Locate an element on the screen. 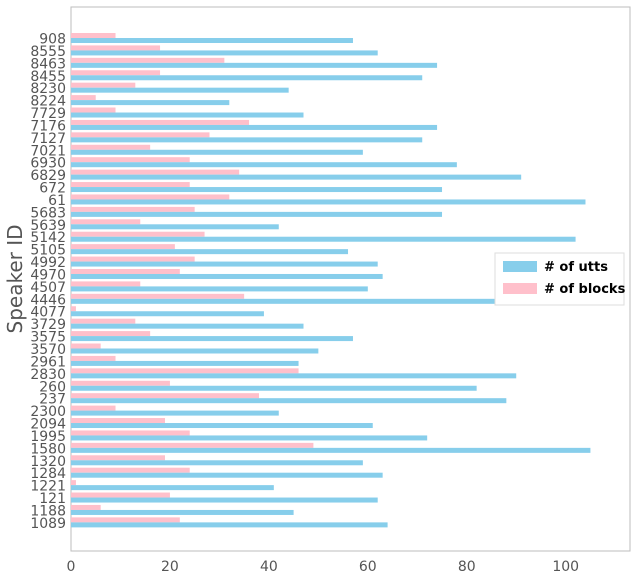 The image size is (637, 579). y-tick-label: 1995 is located at coordinates (48, 437).